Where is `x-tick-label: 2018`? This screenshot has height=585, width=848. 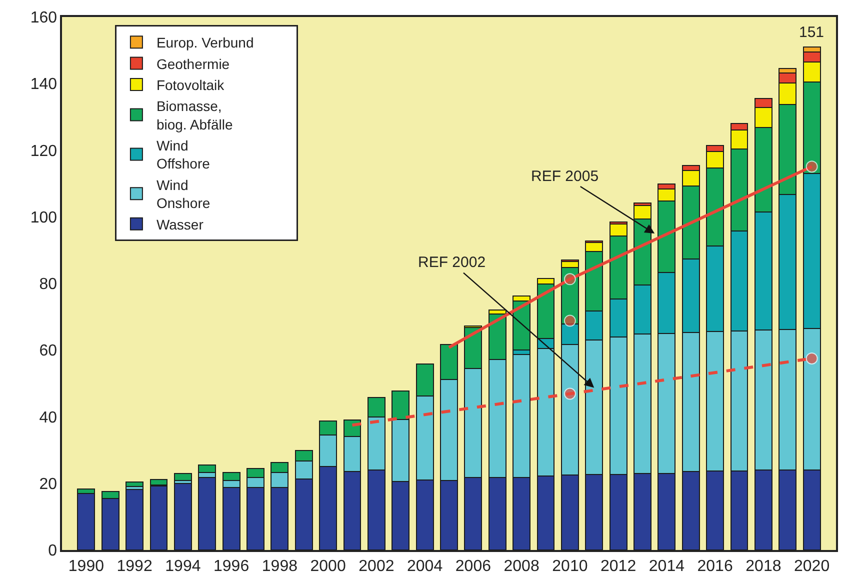
x-tick-label: 2018 is located at coordinates (764, 566).